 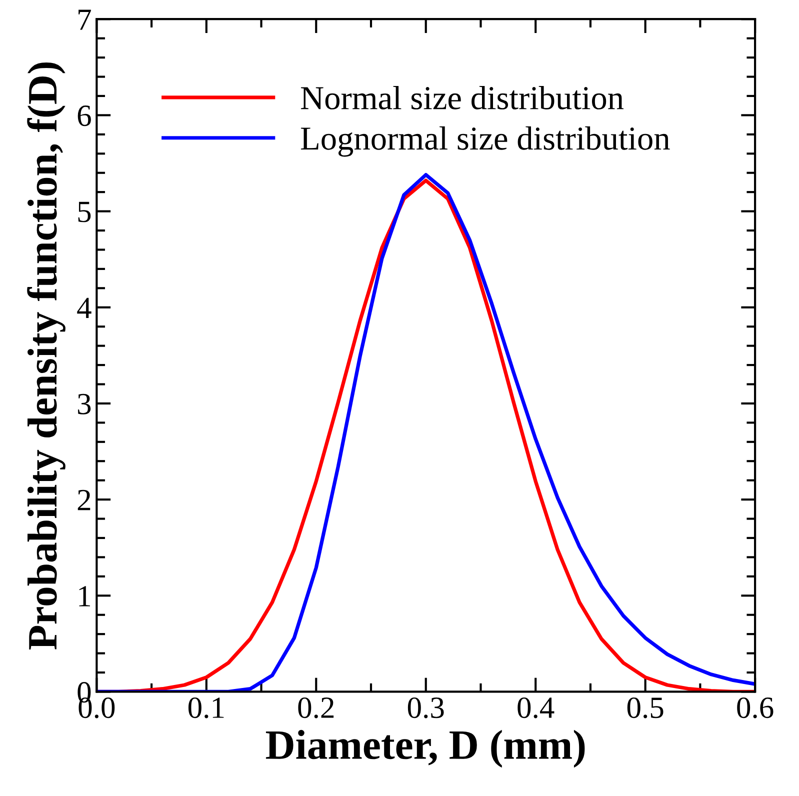 I want to click on x-tick-label: 0.1, so click(x=206, y=707).